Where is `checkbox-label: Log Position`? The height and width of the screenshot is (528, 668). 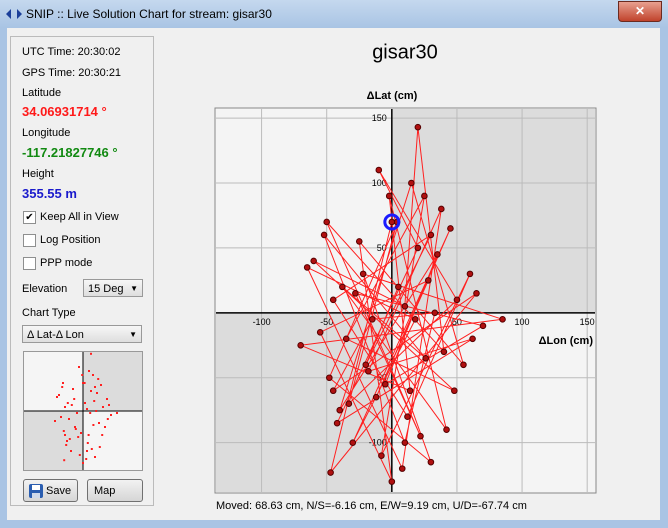 checkbox-label: Log Position is located at coordinates (70, 240).